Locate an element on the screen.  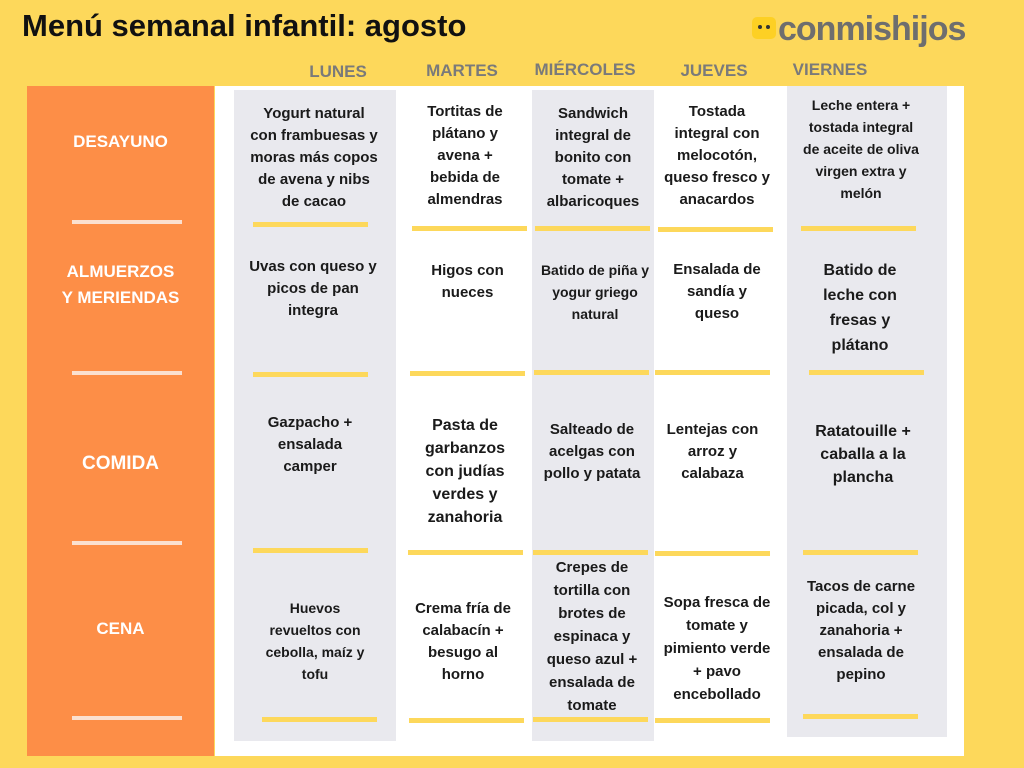
day-header-viernes: VIERNES is located at coordinates (830, 69).